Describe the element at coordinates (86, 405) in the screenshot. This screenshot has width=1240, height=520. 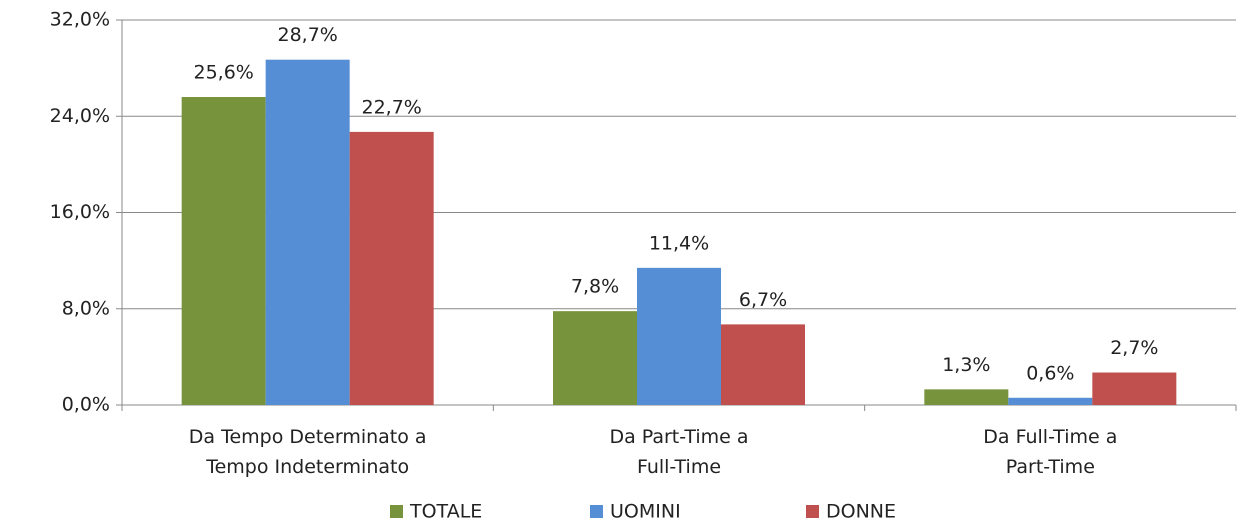
I see `y-tick-label: 0,0%` at that location.